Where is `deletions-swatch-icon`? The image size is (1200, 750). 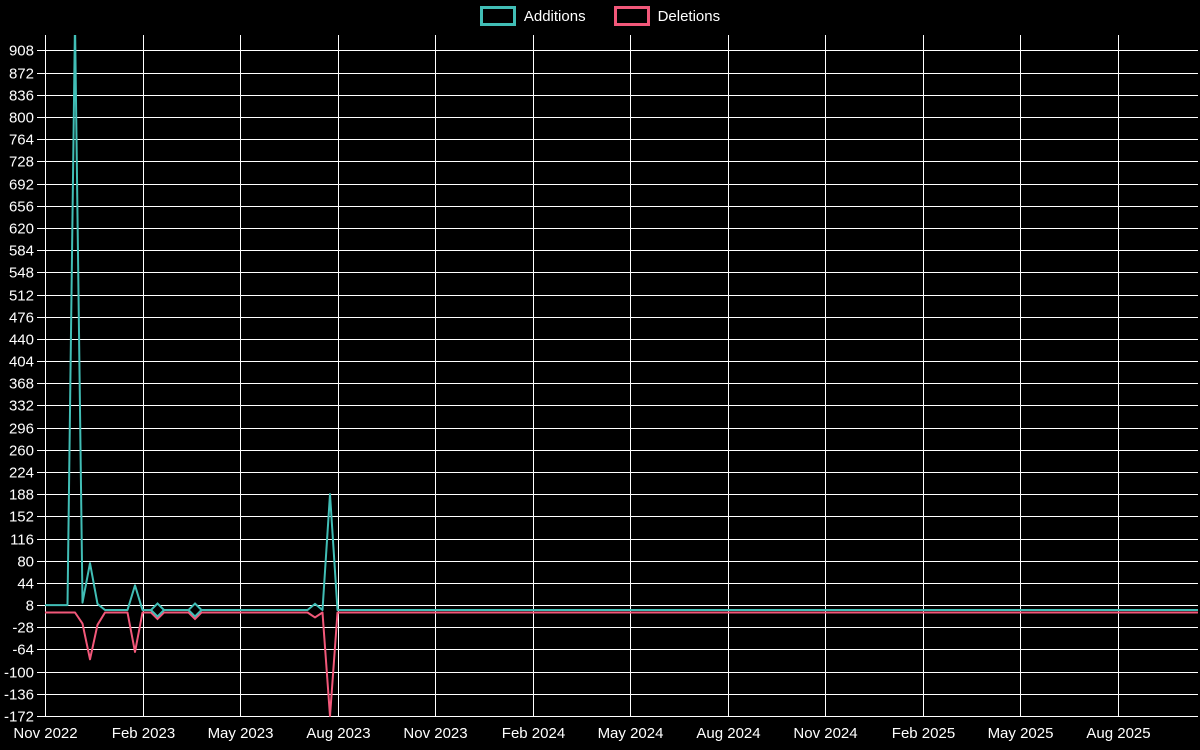
deletions-swatch-icon is located at coordinates (631, 16).